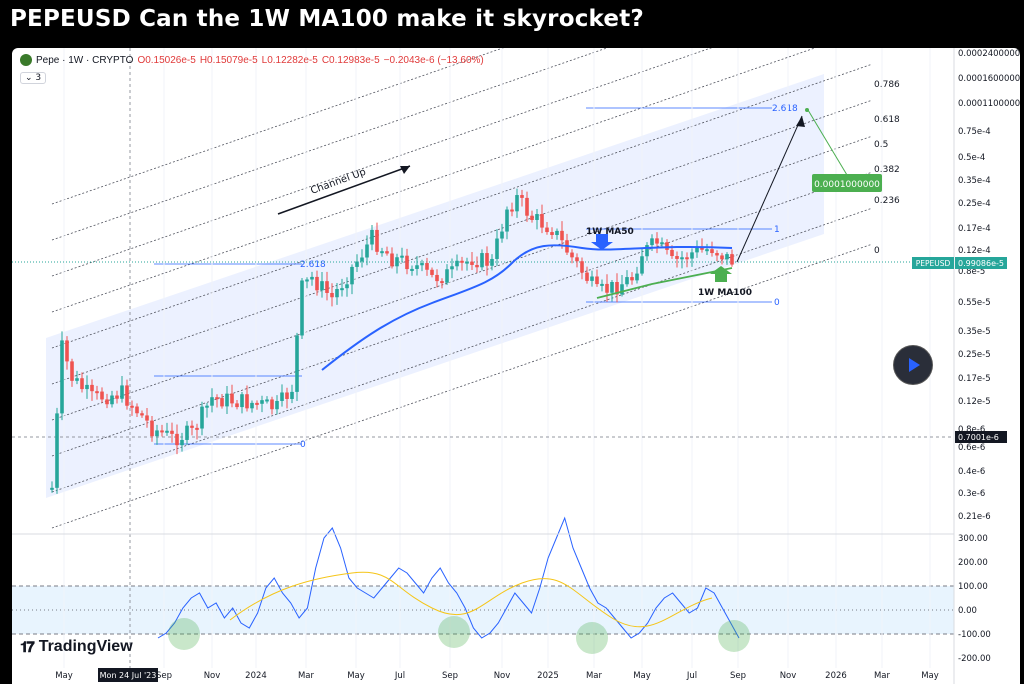 This screenshot has height=684, width=1024. I want to click on price-tick-label: 0.17e-4, so click(974, 229).